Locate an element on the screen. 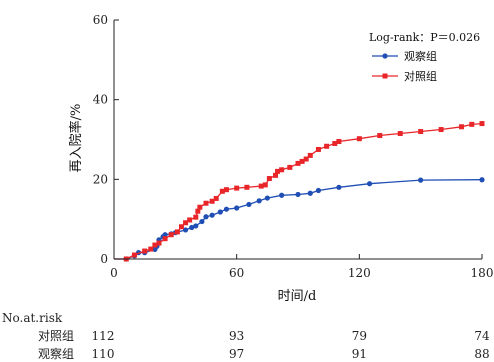 The height and width of the screenshot is (362, 494). x-tick-label: 180 is located at coordinates (482, 273).